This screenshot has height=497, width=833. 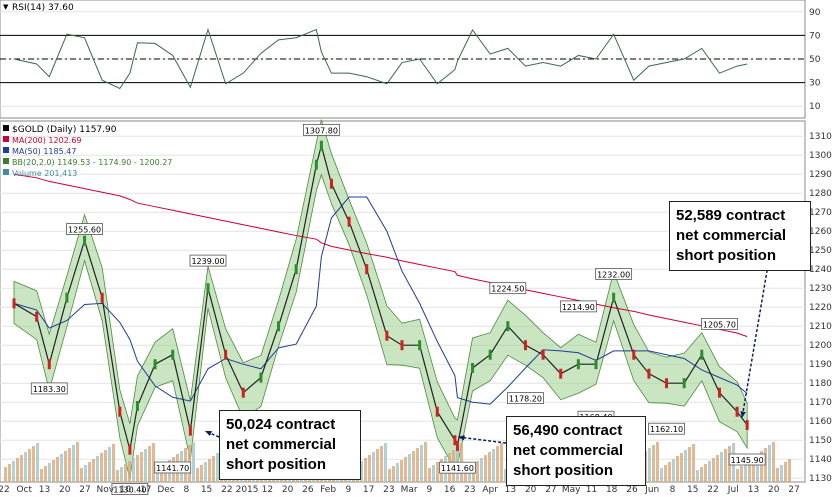 What do you see at coordinates (105, 490) in the screenshot?
I see `x-tick-label: Nov` at bounding box center [105, 490].